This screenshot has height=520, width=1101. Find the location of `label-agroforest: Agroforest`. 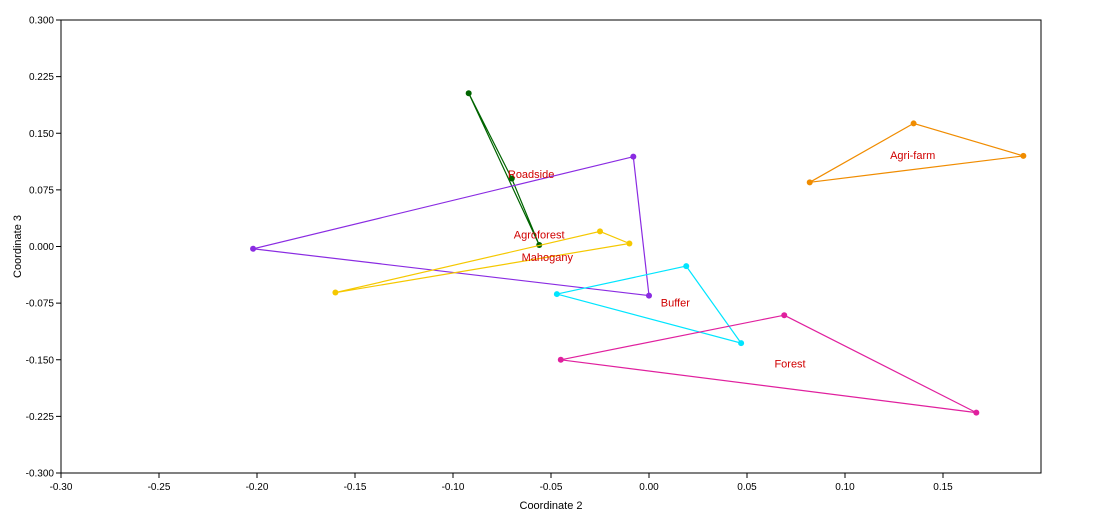

label-agroforest: Agroforest is located at coordinates (539, 235).